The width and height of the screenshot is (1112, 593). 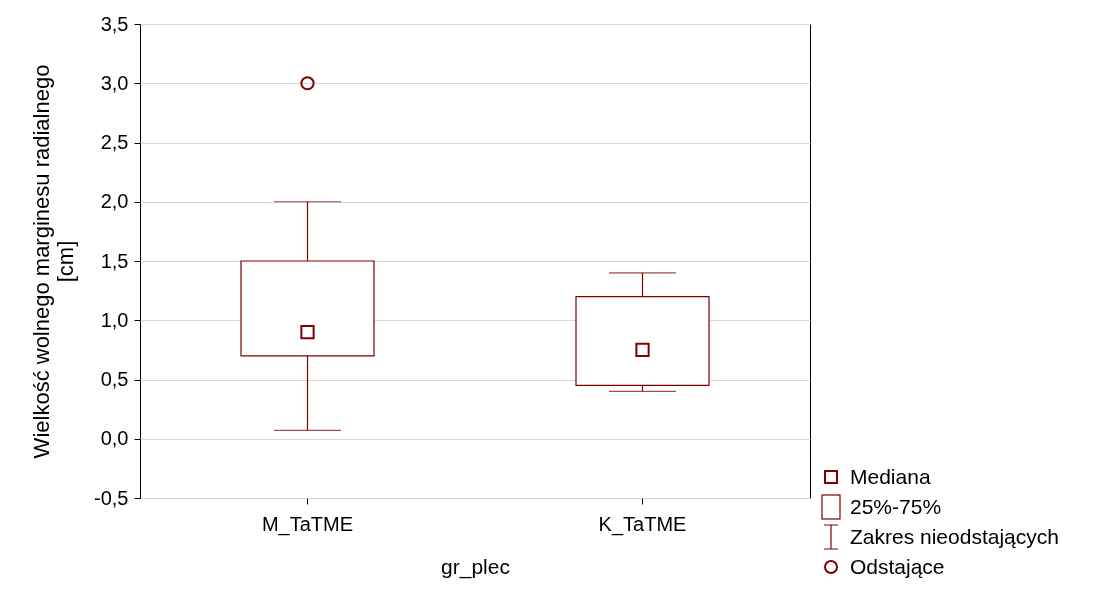 I want to click on x-tick-label: M_TaTME, so click(x=307, y=524).